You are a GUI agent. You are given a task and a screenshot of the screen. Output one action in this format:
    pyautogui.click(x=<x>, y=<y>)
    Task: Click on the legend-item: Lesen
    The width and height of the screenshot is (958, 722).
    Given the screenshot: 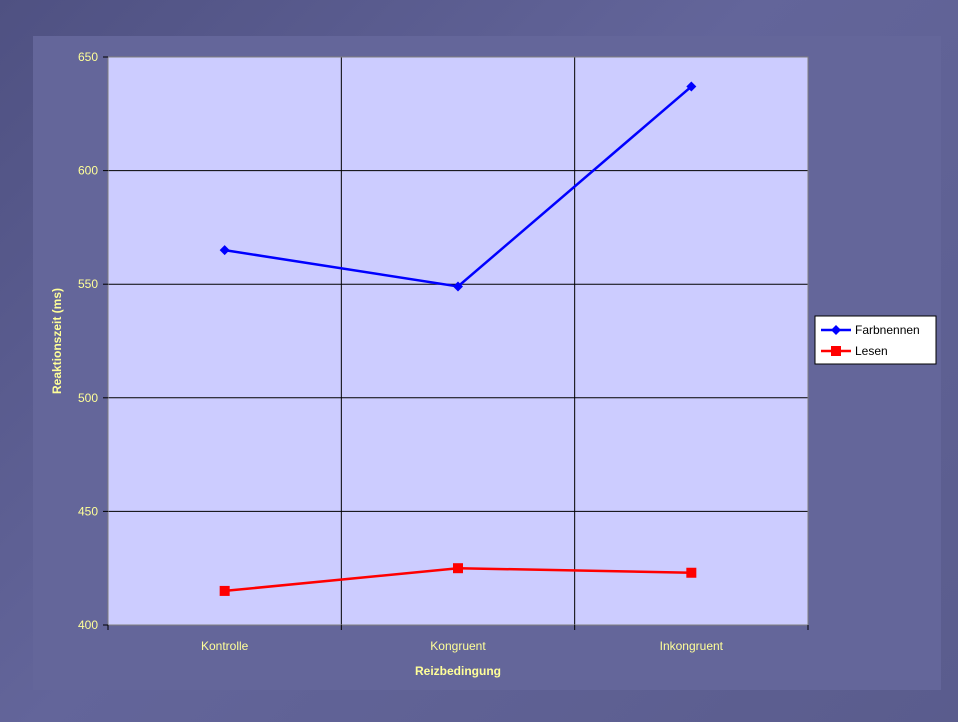 What is the action you would take?
    pyautogui.click(x=854, y=351)
    